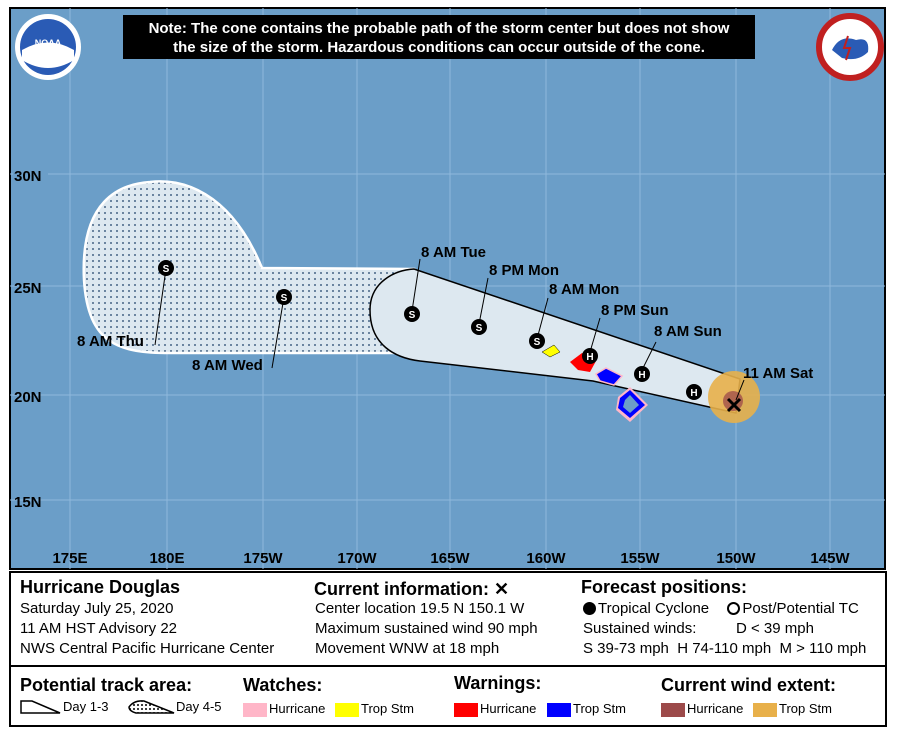  I want to click on current-wind: Maximum sustained wind 90 mph, so click(426, 628).